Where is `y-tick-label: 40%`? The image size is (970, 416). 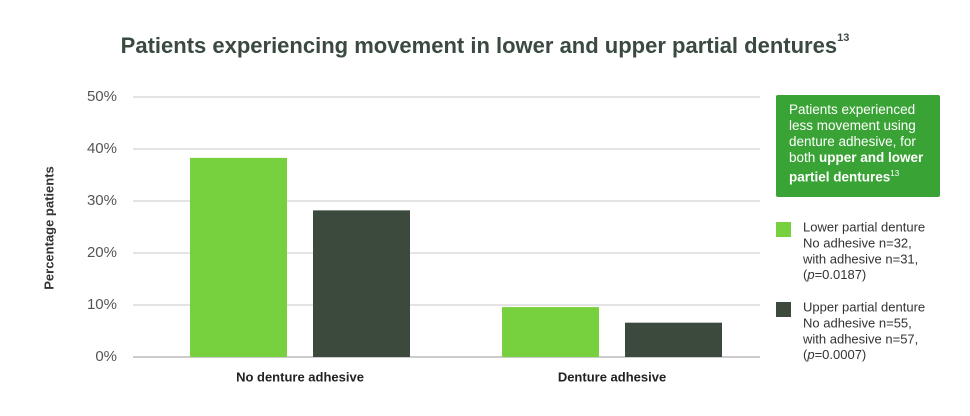 y-tick-label: 40% is located at coordinates (102, 148).